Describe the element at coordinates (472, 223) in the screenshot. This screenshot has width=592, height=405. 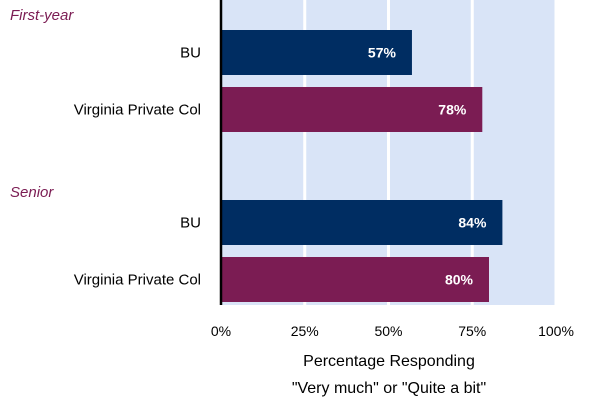
I see `data-label-1-0: 84%` at that location.